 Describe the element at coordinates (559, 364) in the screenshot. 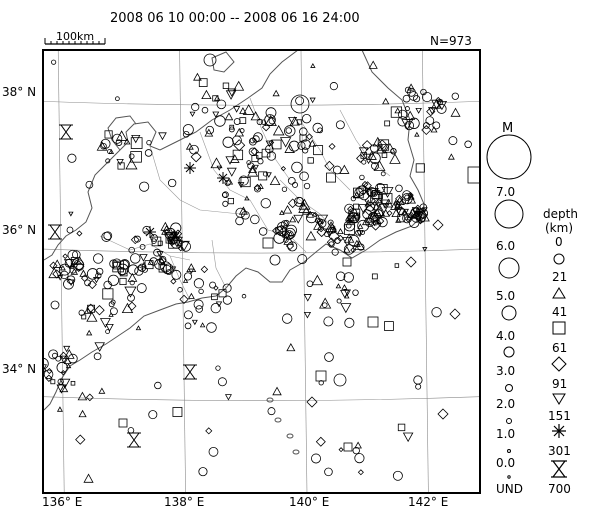

I see `depth-diamond-icon` at that location.